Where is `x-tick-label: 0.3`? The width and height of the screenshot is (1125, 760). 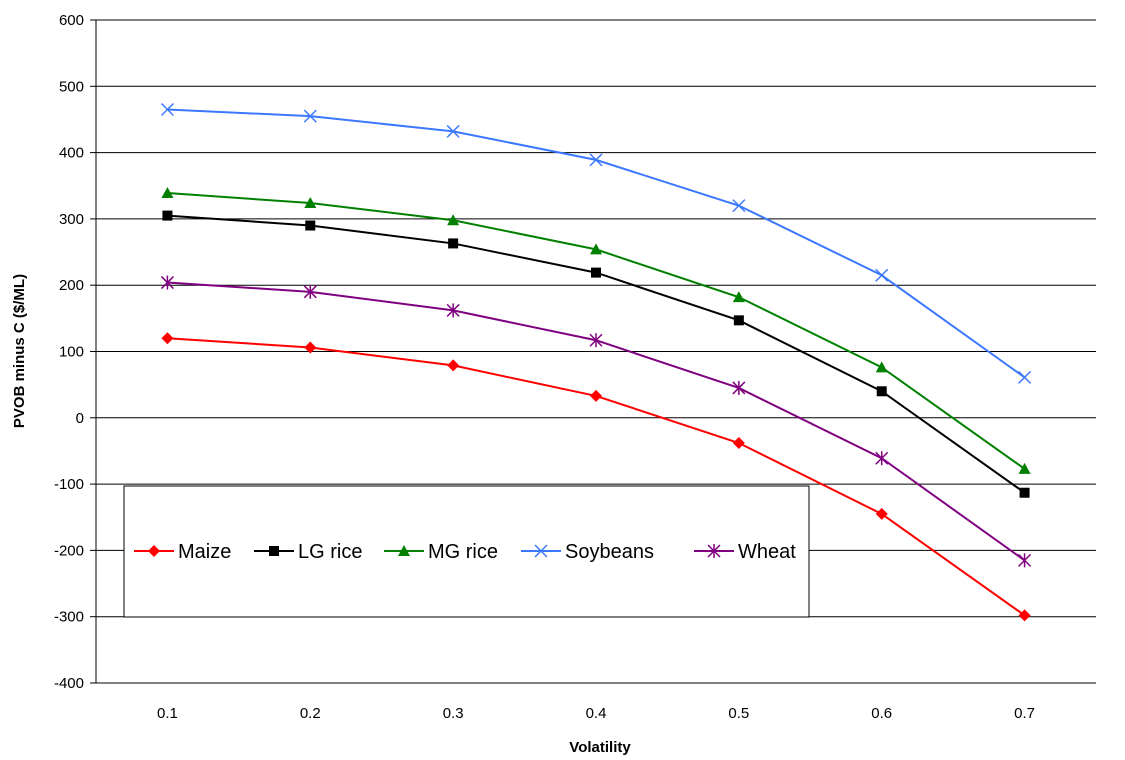 x-tick-label: 0.3 is located at coordinates (453, 713).